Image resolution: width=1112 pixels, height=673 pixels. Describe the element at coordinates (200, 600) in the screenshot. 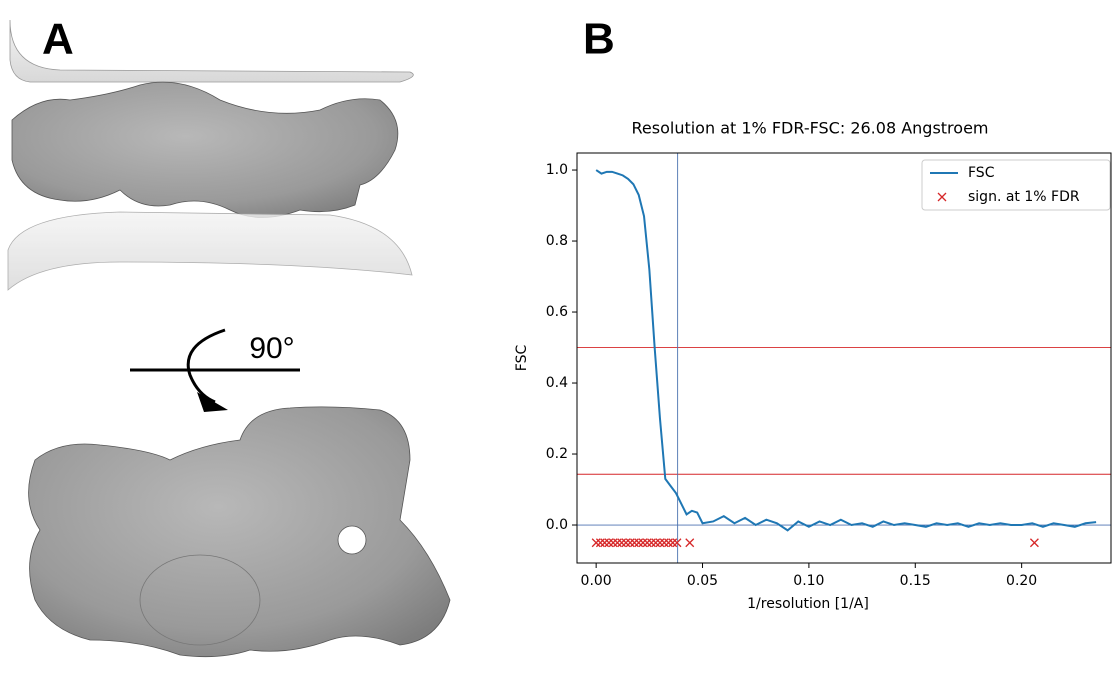

I see `density-contour` at that location.